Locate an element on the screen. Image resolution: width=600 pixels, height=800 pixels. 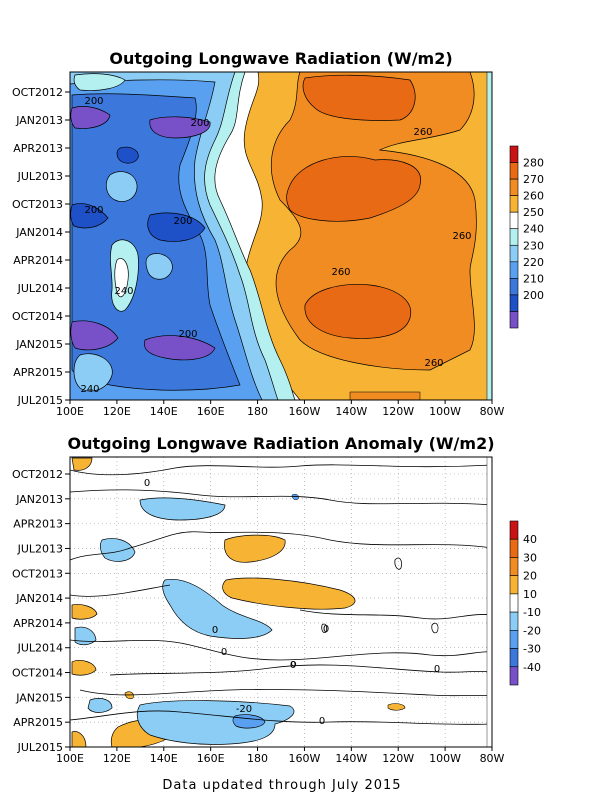
y-tick-label: JAN2015 is located at coordinates (39, 697).